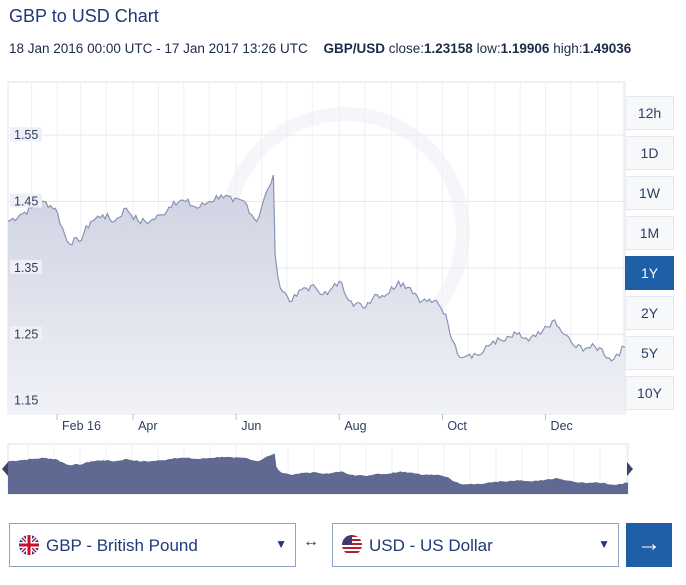  What do you see at coordinates (314, 423) in the screenshot?
I see `x-axis-ticks: Feb 16 Apr Jun Aug Oct Dec` at bounding box center [314, 423].